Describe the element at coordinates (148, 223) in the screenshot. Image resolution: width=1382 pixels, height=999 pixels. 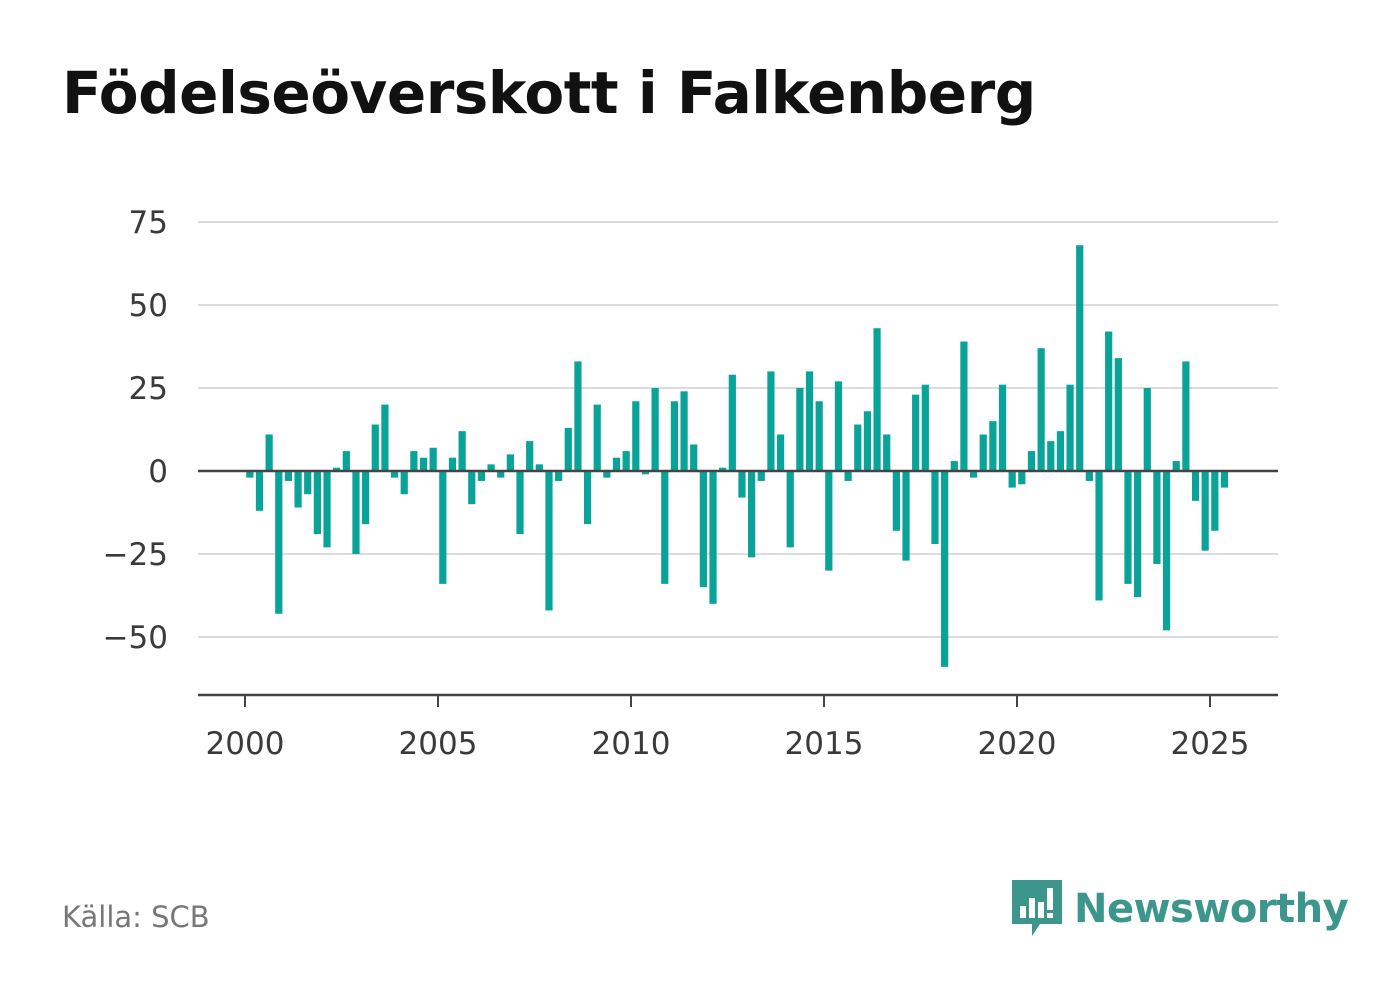
I see `y-tick-label: 75` at that location.